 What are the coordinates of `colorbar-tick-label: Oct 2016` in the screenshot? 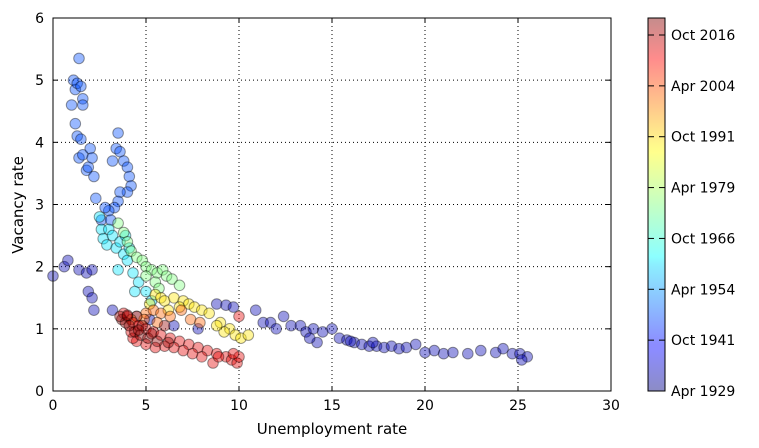 It's located at (703, 36).